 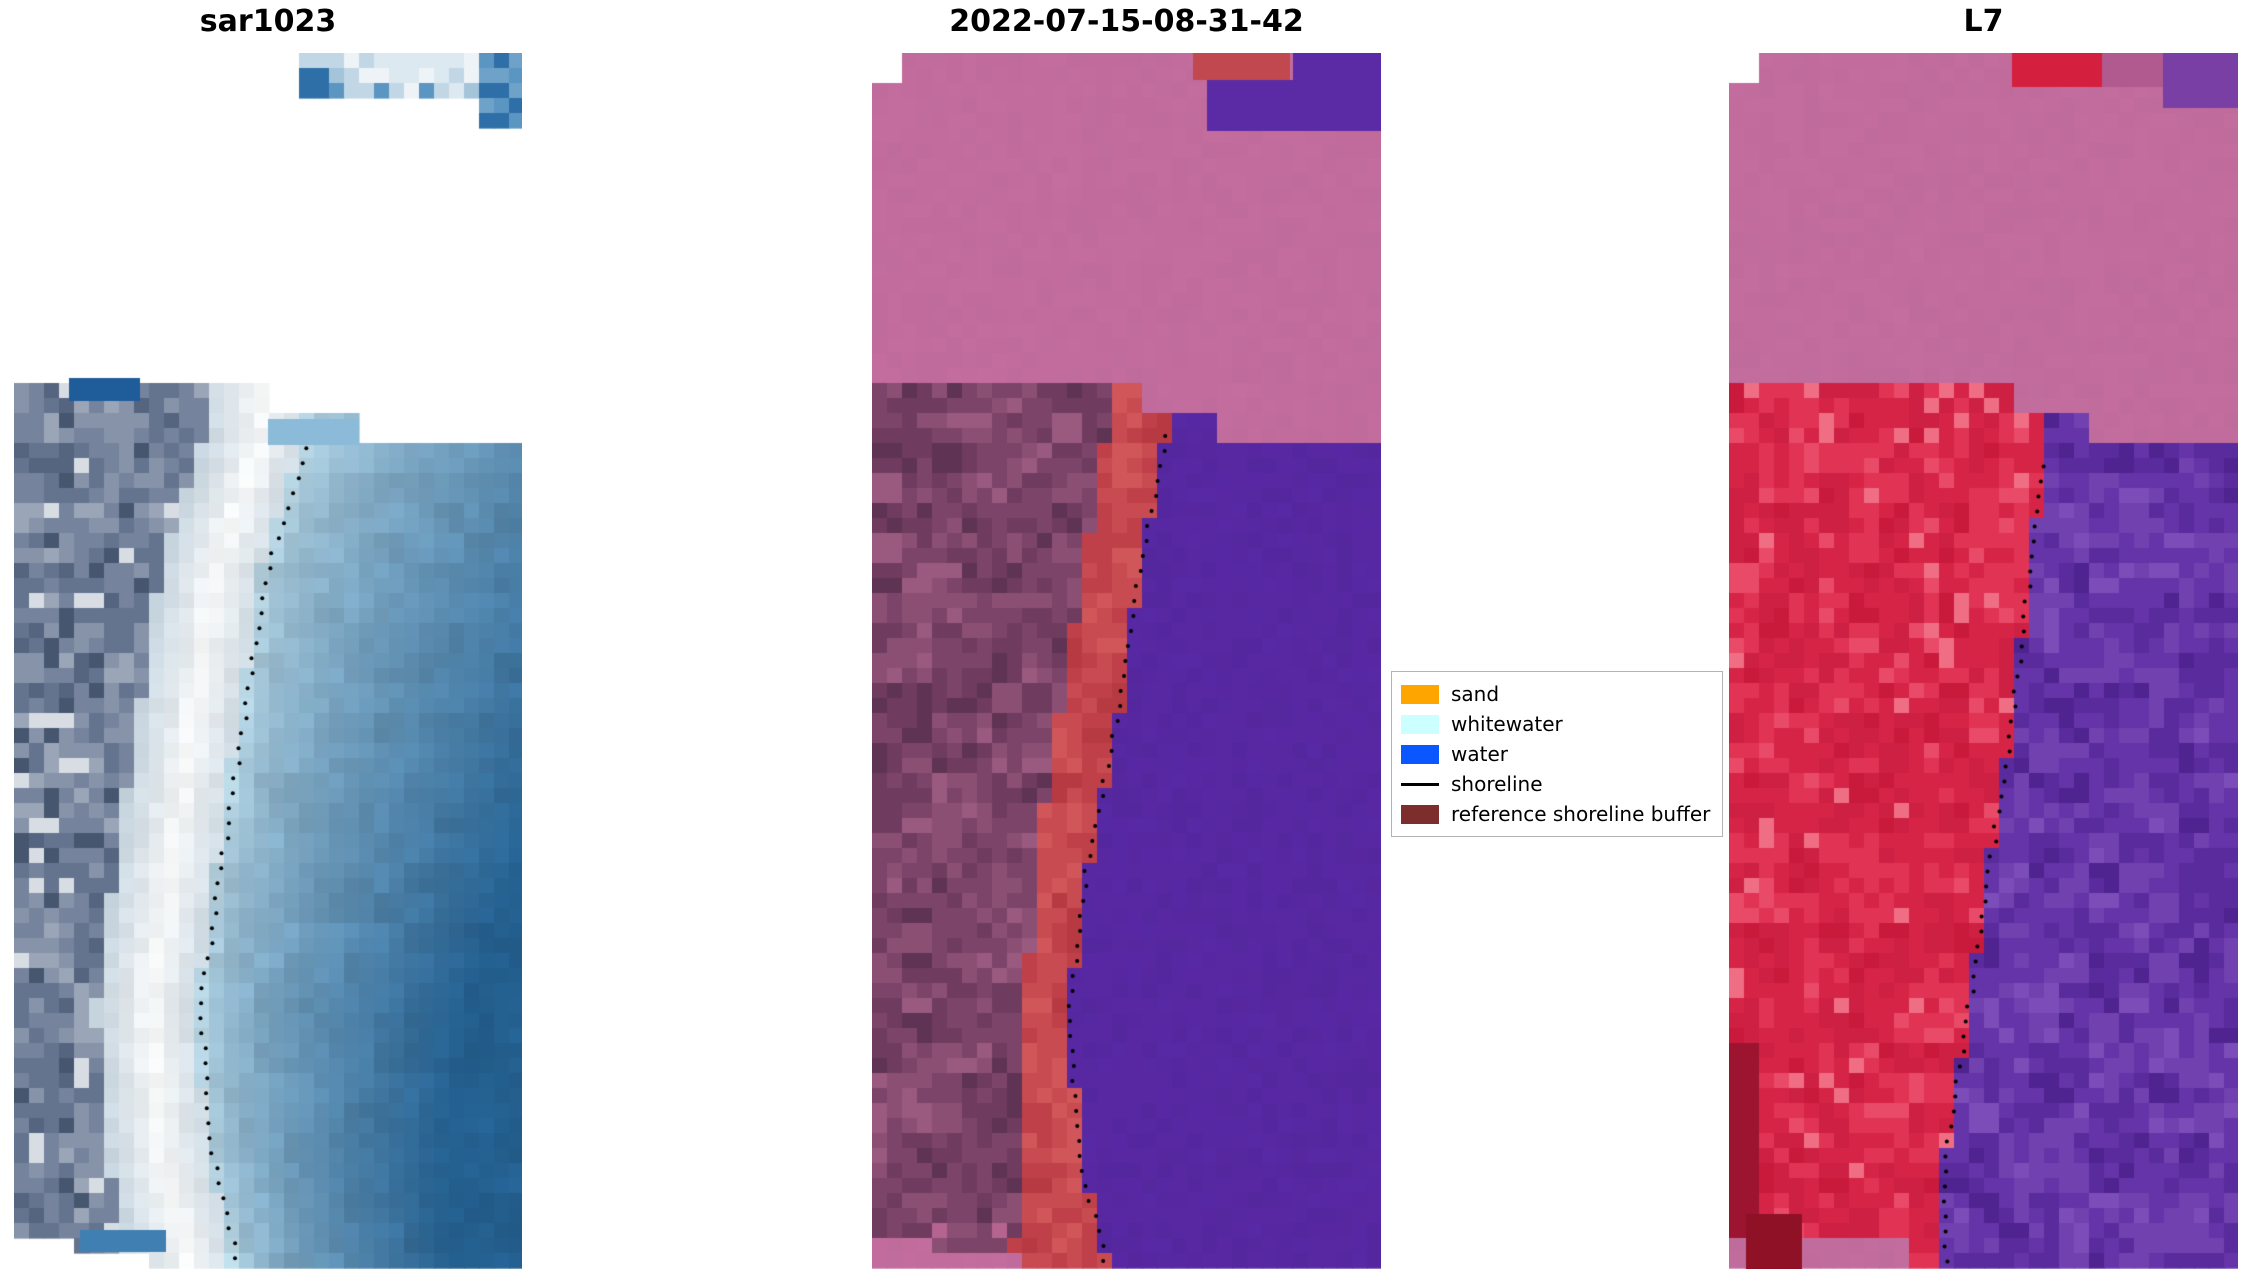 I want to click on legend-row-shoreline: shoreline, so click(x=1555, y=784).